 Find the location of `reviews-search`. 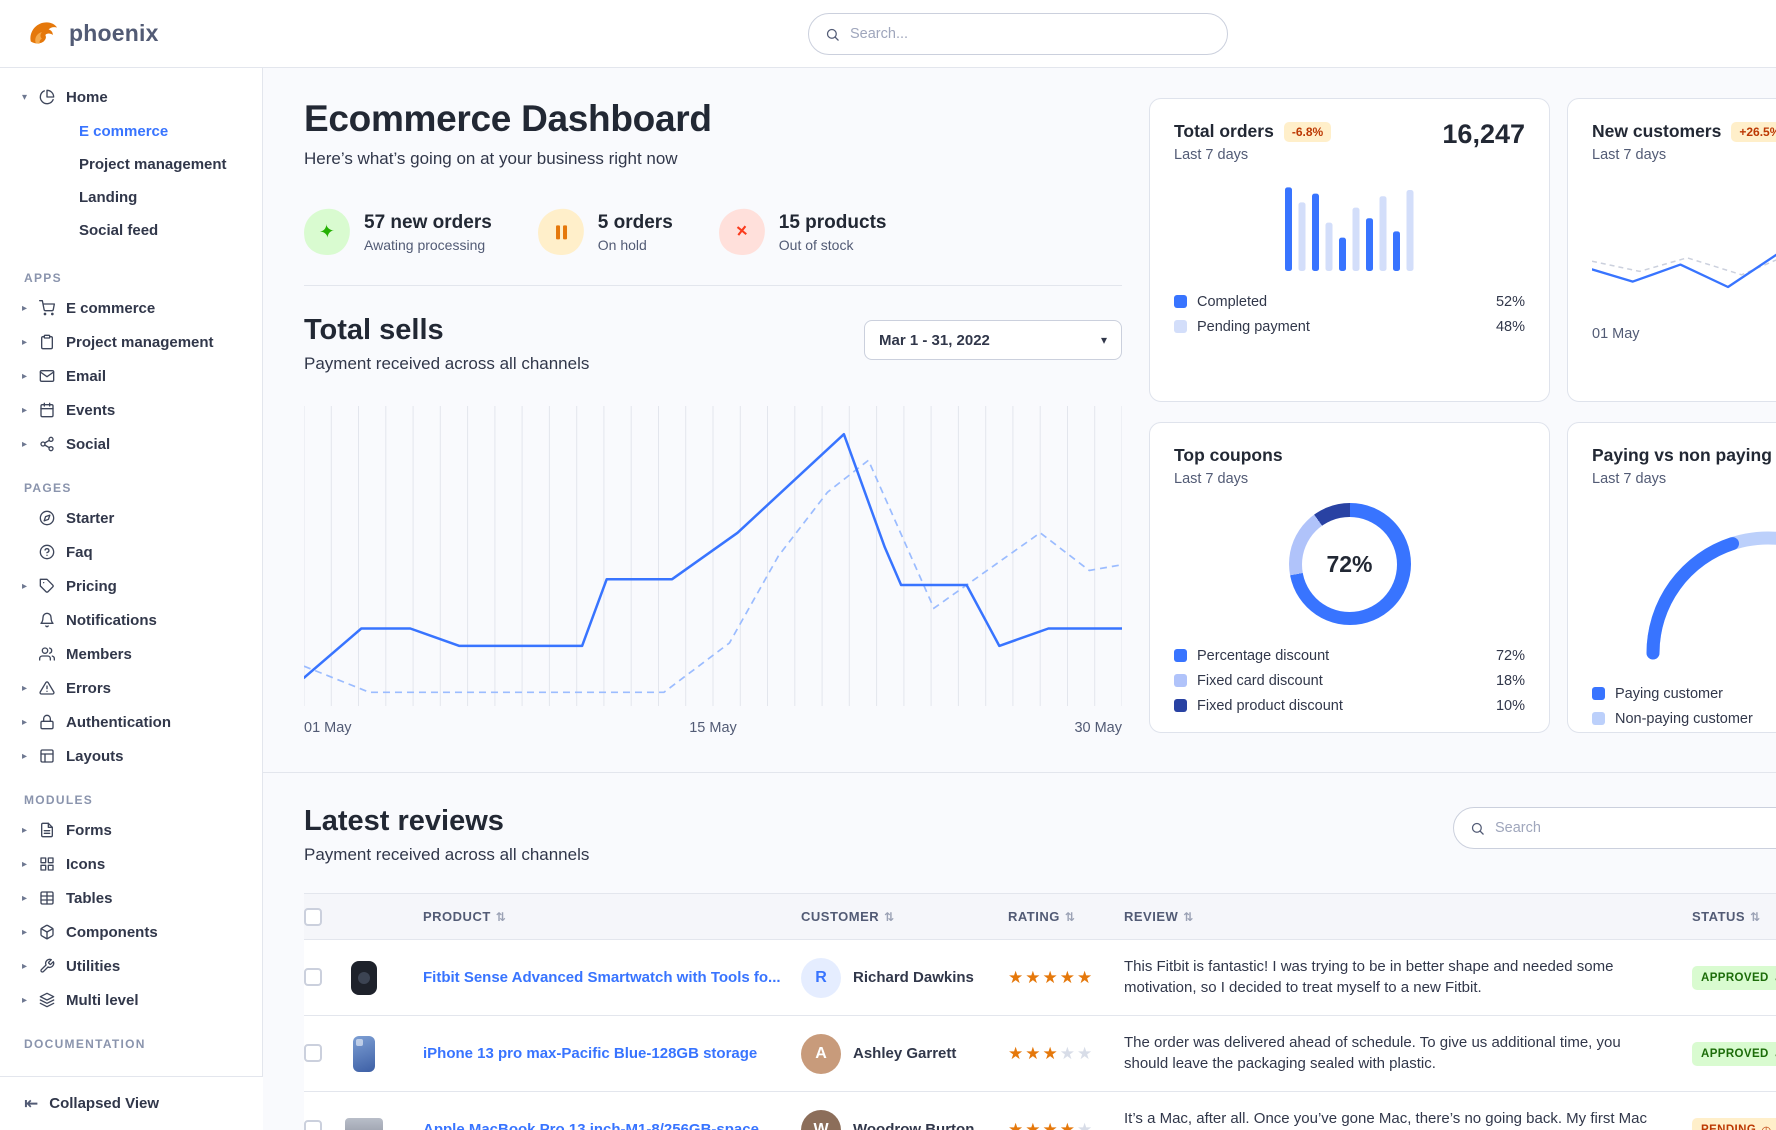

reviews-search is located at coordinates (1614, 828).